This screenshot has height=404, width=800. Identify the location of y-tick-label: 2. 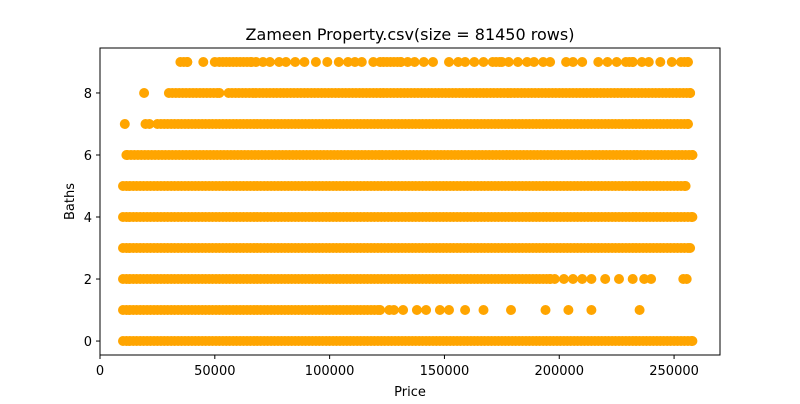
(88, 280).